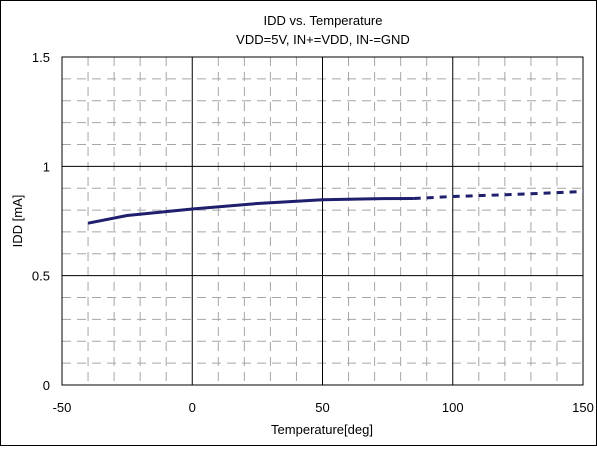 The image size is (597, 451). I want to click on x-tick-label: 100, so click(453, 407).